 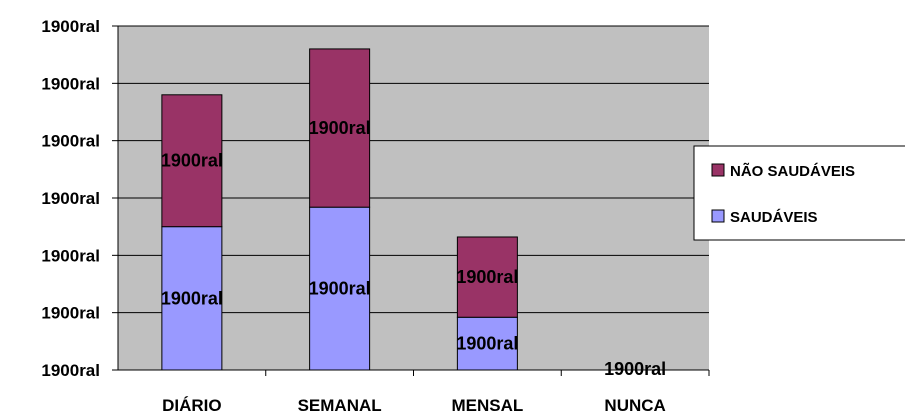 What do you see at coordinates (340, 405) in the screenshot?
I see `x-category-label: SEMANAL` at bounding box center [340, 405].